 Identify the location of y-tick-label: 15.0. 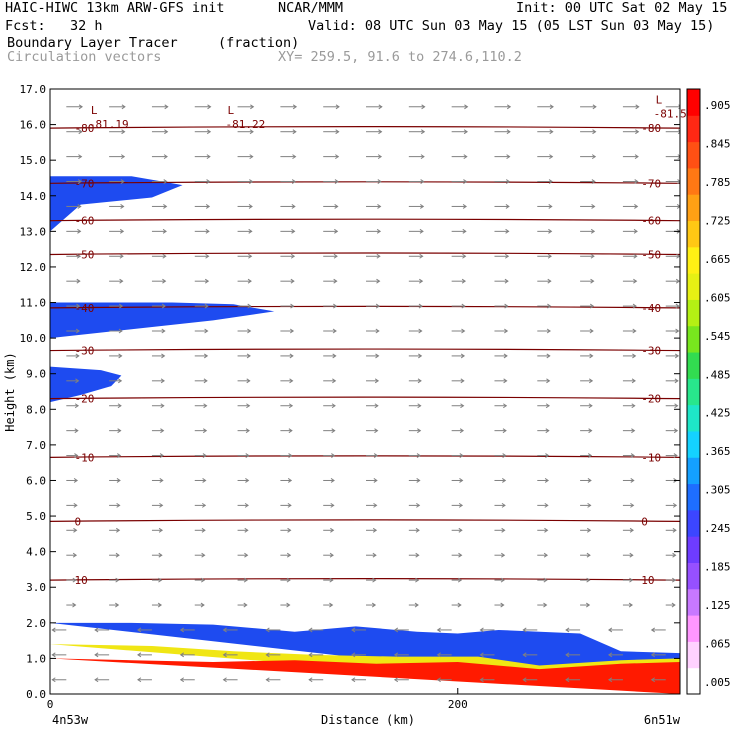
(33, 160).